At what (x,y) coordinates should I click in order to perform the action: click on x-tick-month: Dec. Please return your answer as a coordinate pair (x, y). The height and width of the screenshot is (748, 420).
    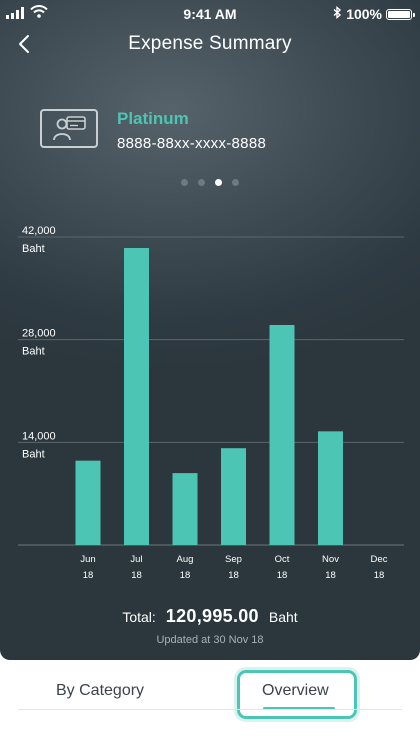
    Looking at the image, I should click on (379, 559).